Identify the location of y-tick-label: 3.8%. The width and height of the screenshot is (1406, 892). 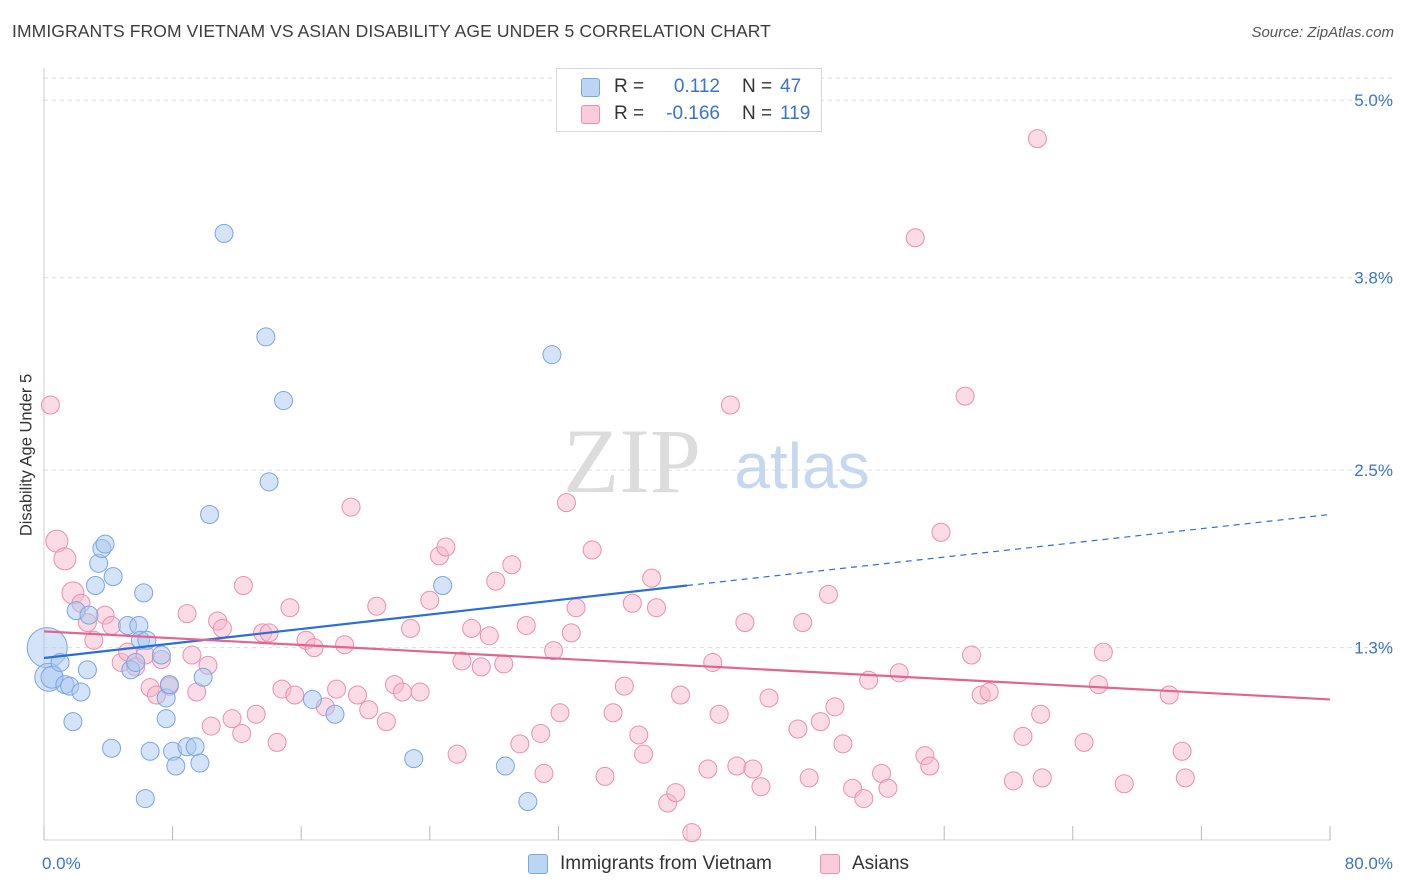
(1373, 278).